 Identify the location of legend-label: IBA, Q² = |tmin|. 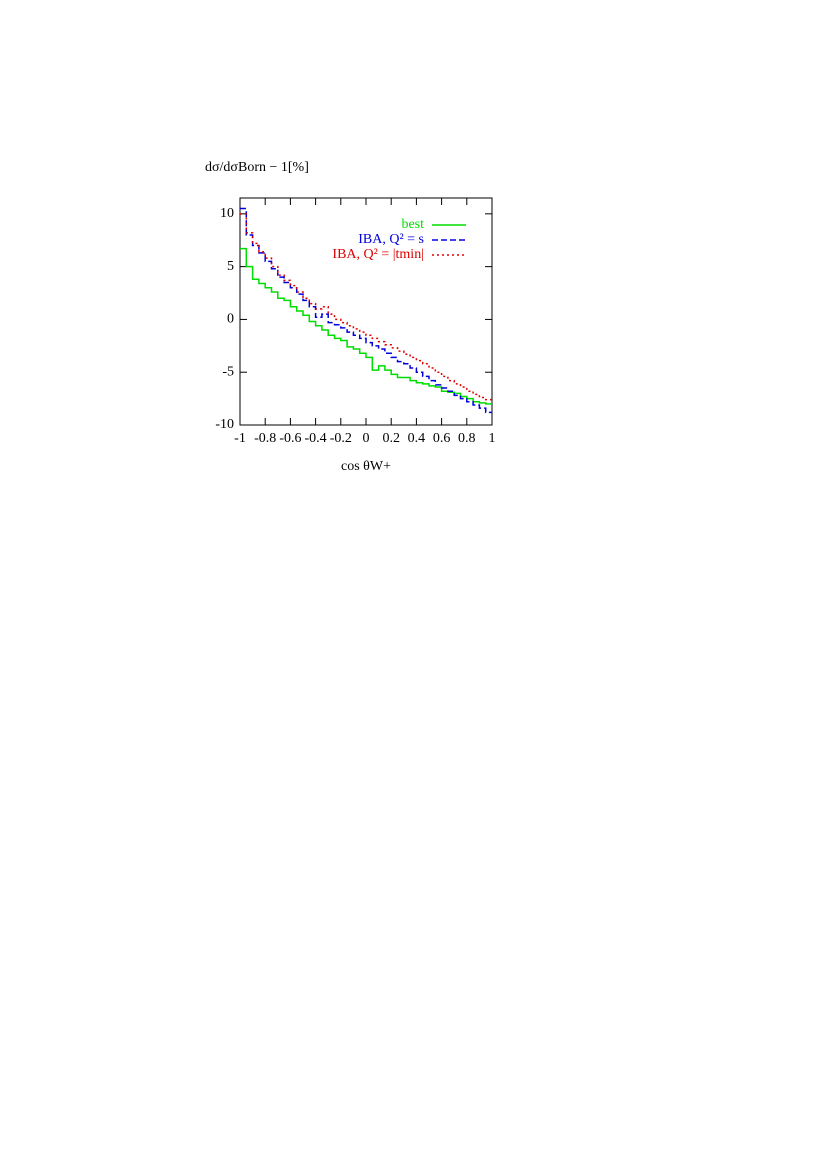
(378, 254).